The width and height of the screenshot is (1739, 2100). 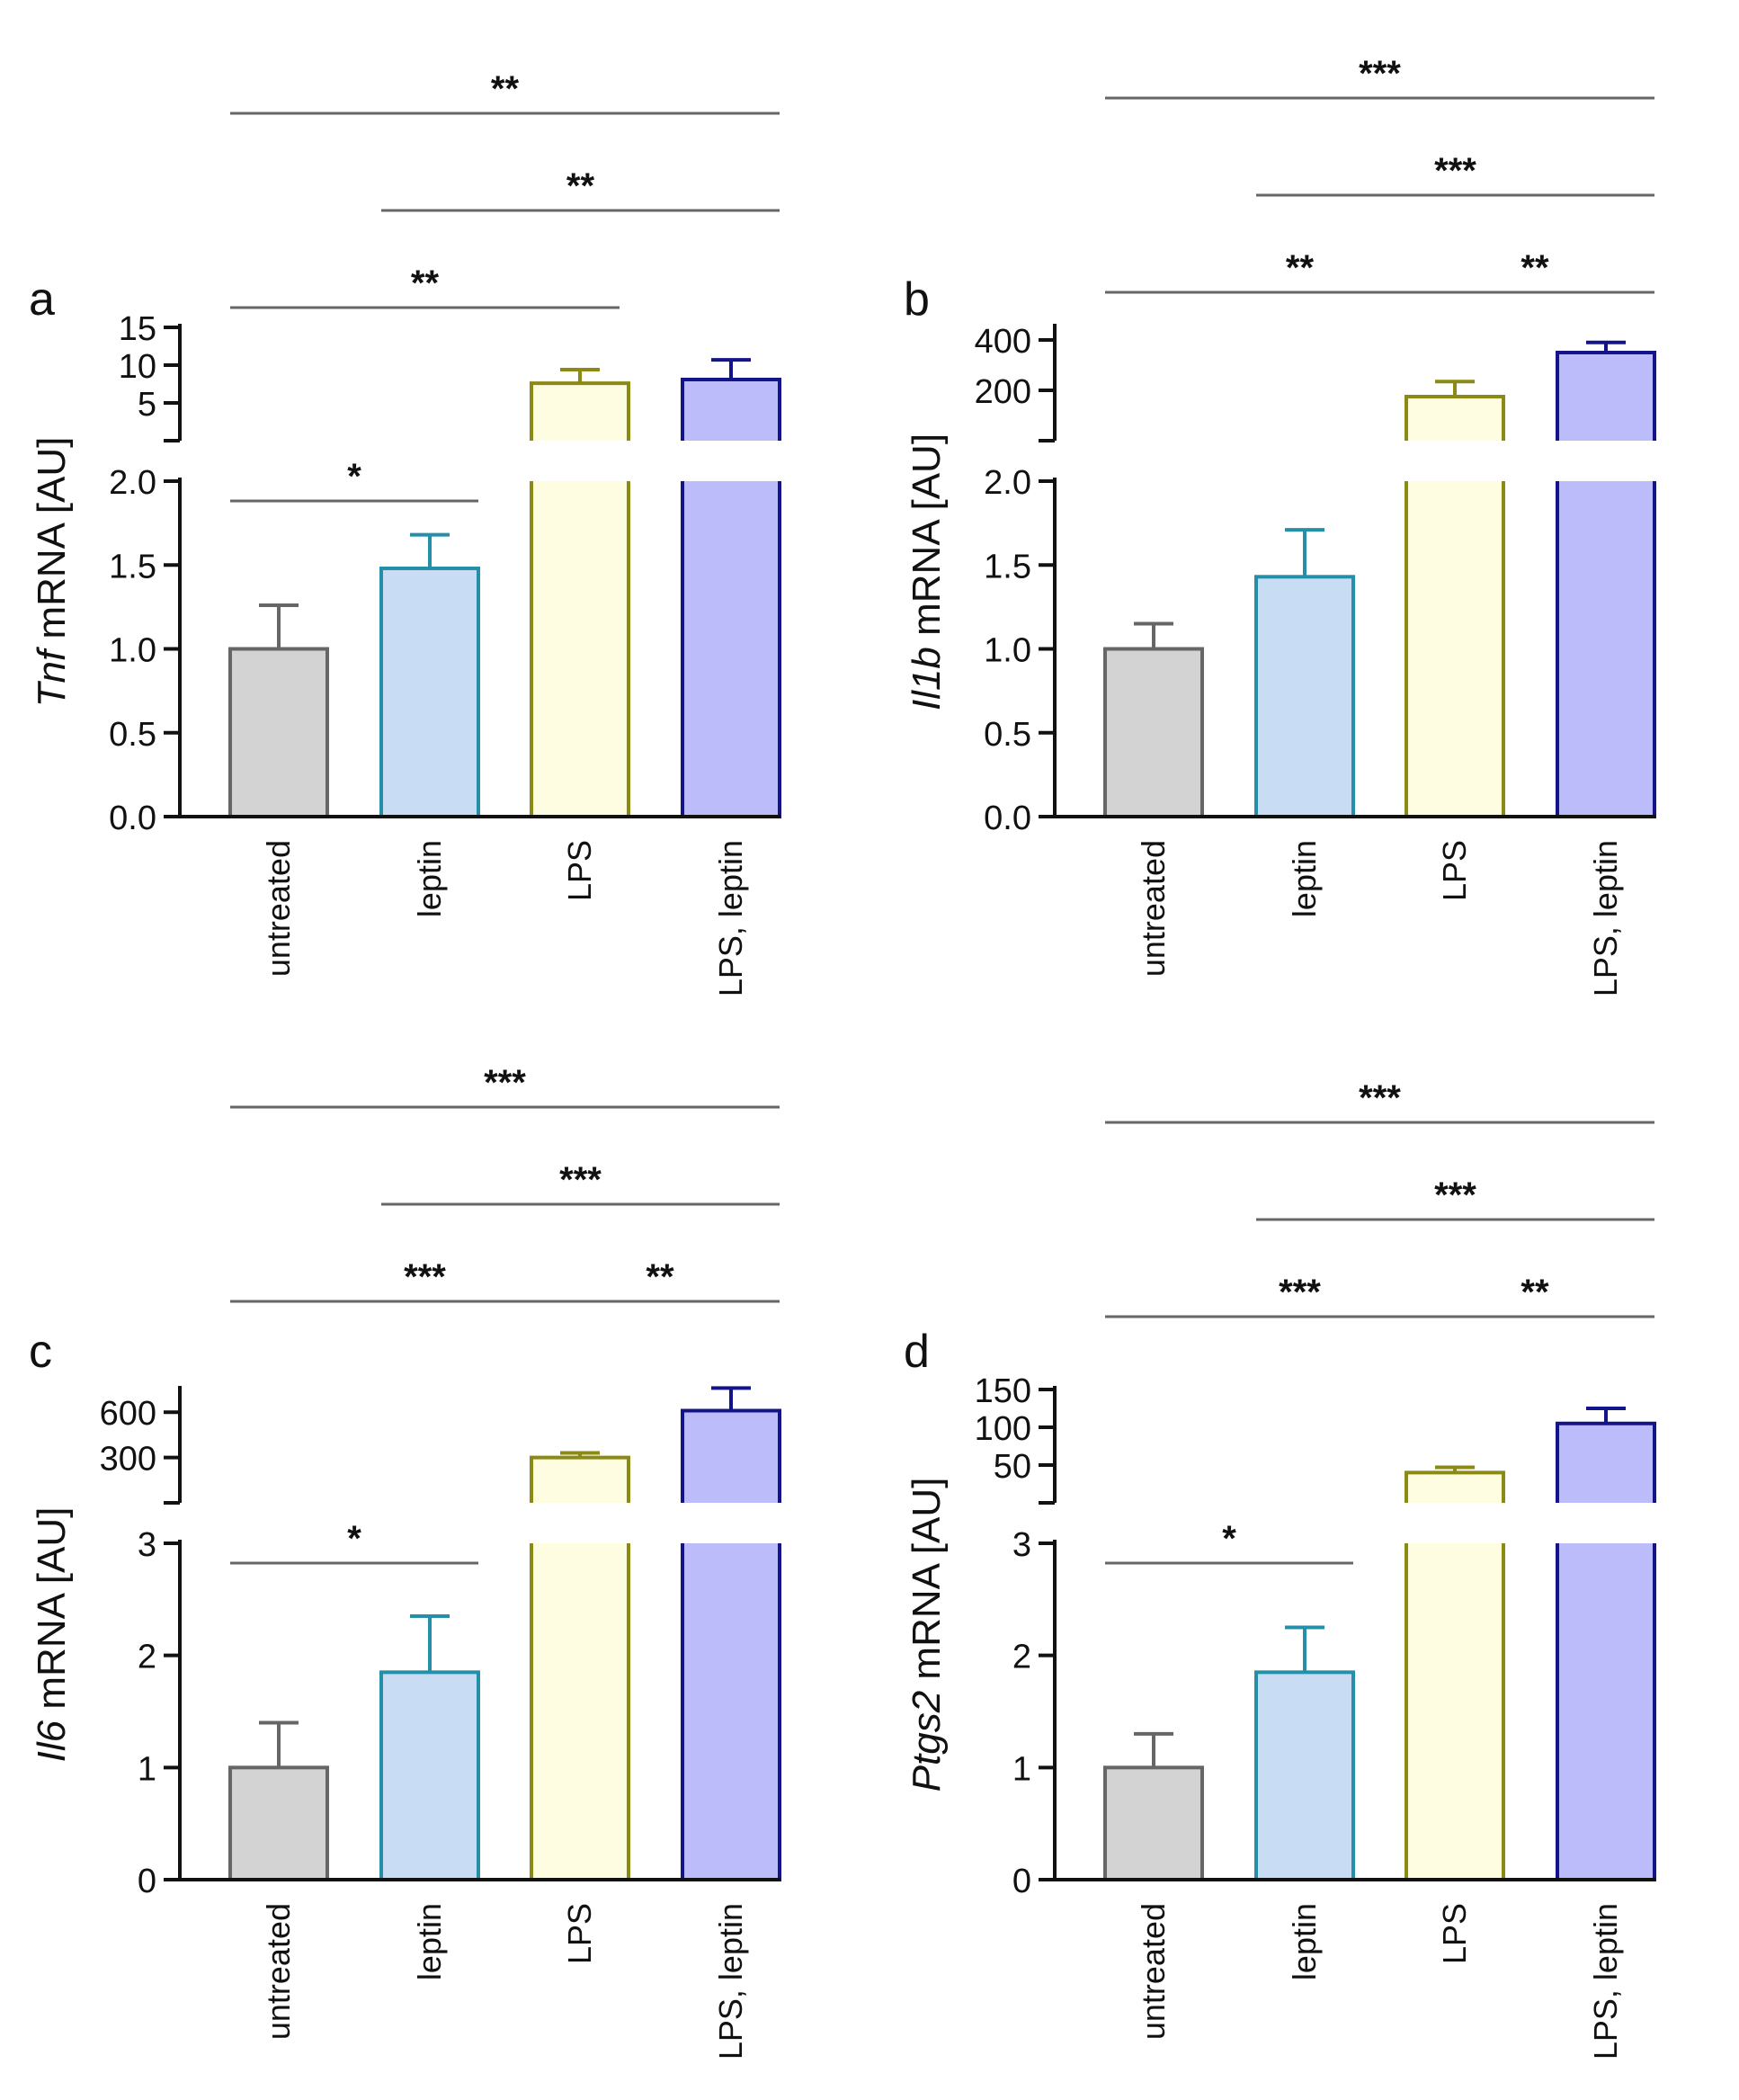 I want to click on y-tick-label: 600, so click(x=128, y=1414).